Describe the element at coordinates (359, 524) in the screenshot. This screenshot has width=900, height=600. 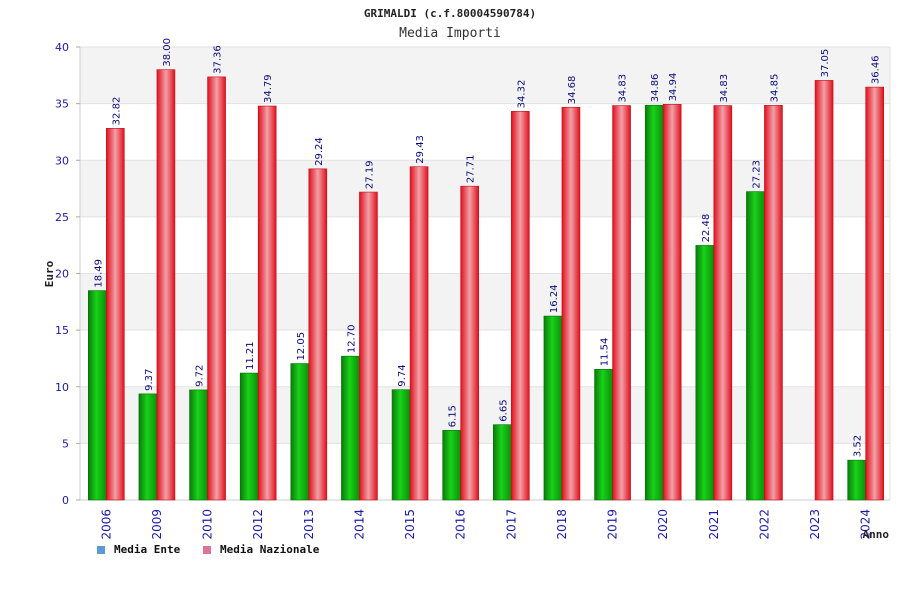
I see `x-tick-label: 2014` at that location.